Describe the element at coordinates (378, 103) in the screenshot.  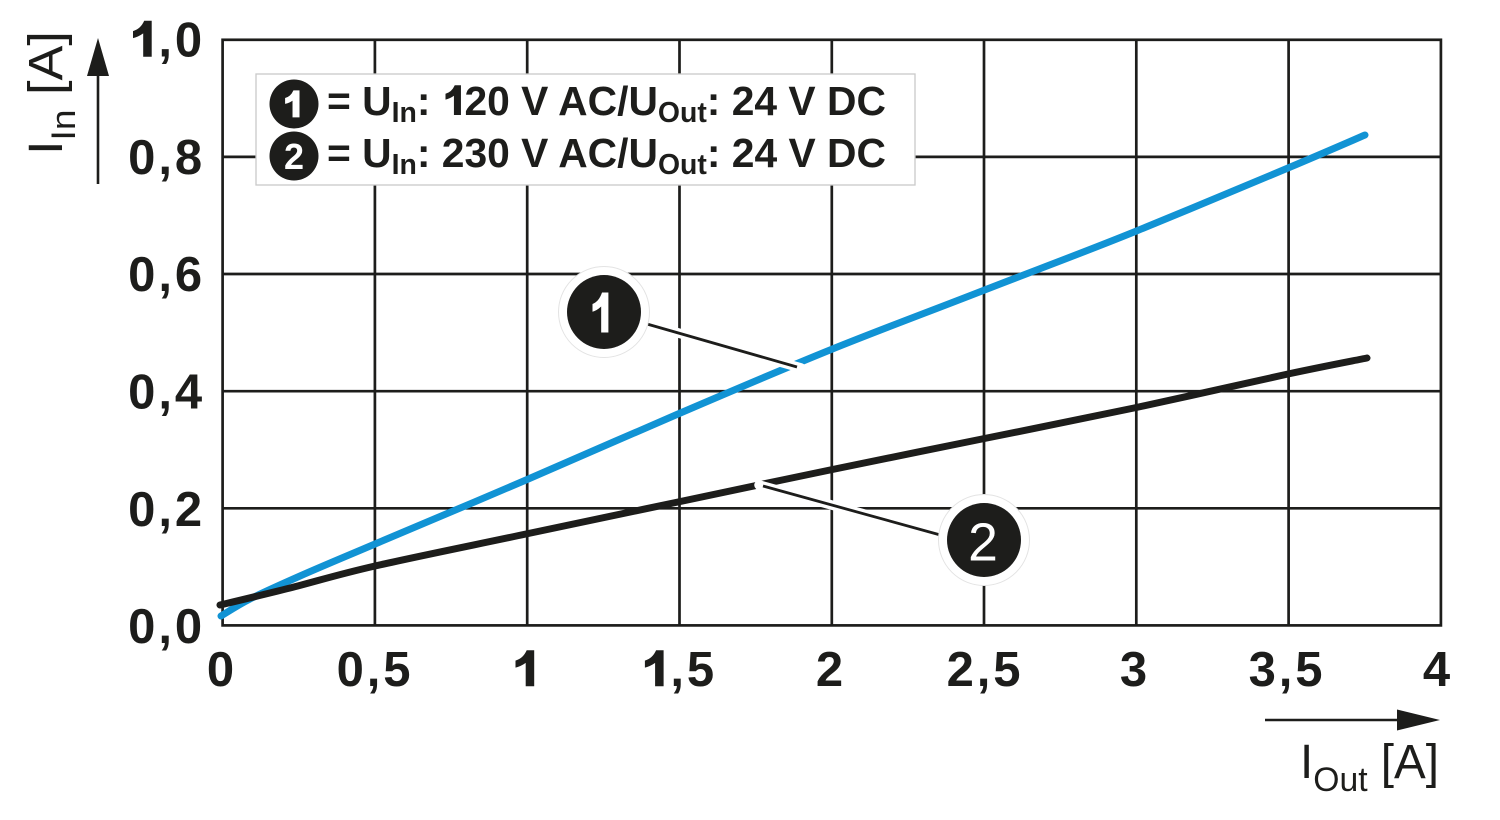
I see `svg-text: = UIn:` at that location.